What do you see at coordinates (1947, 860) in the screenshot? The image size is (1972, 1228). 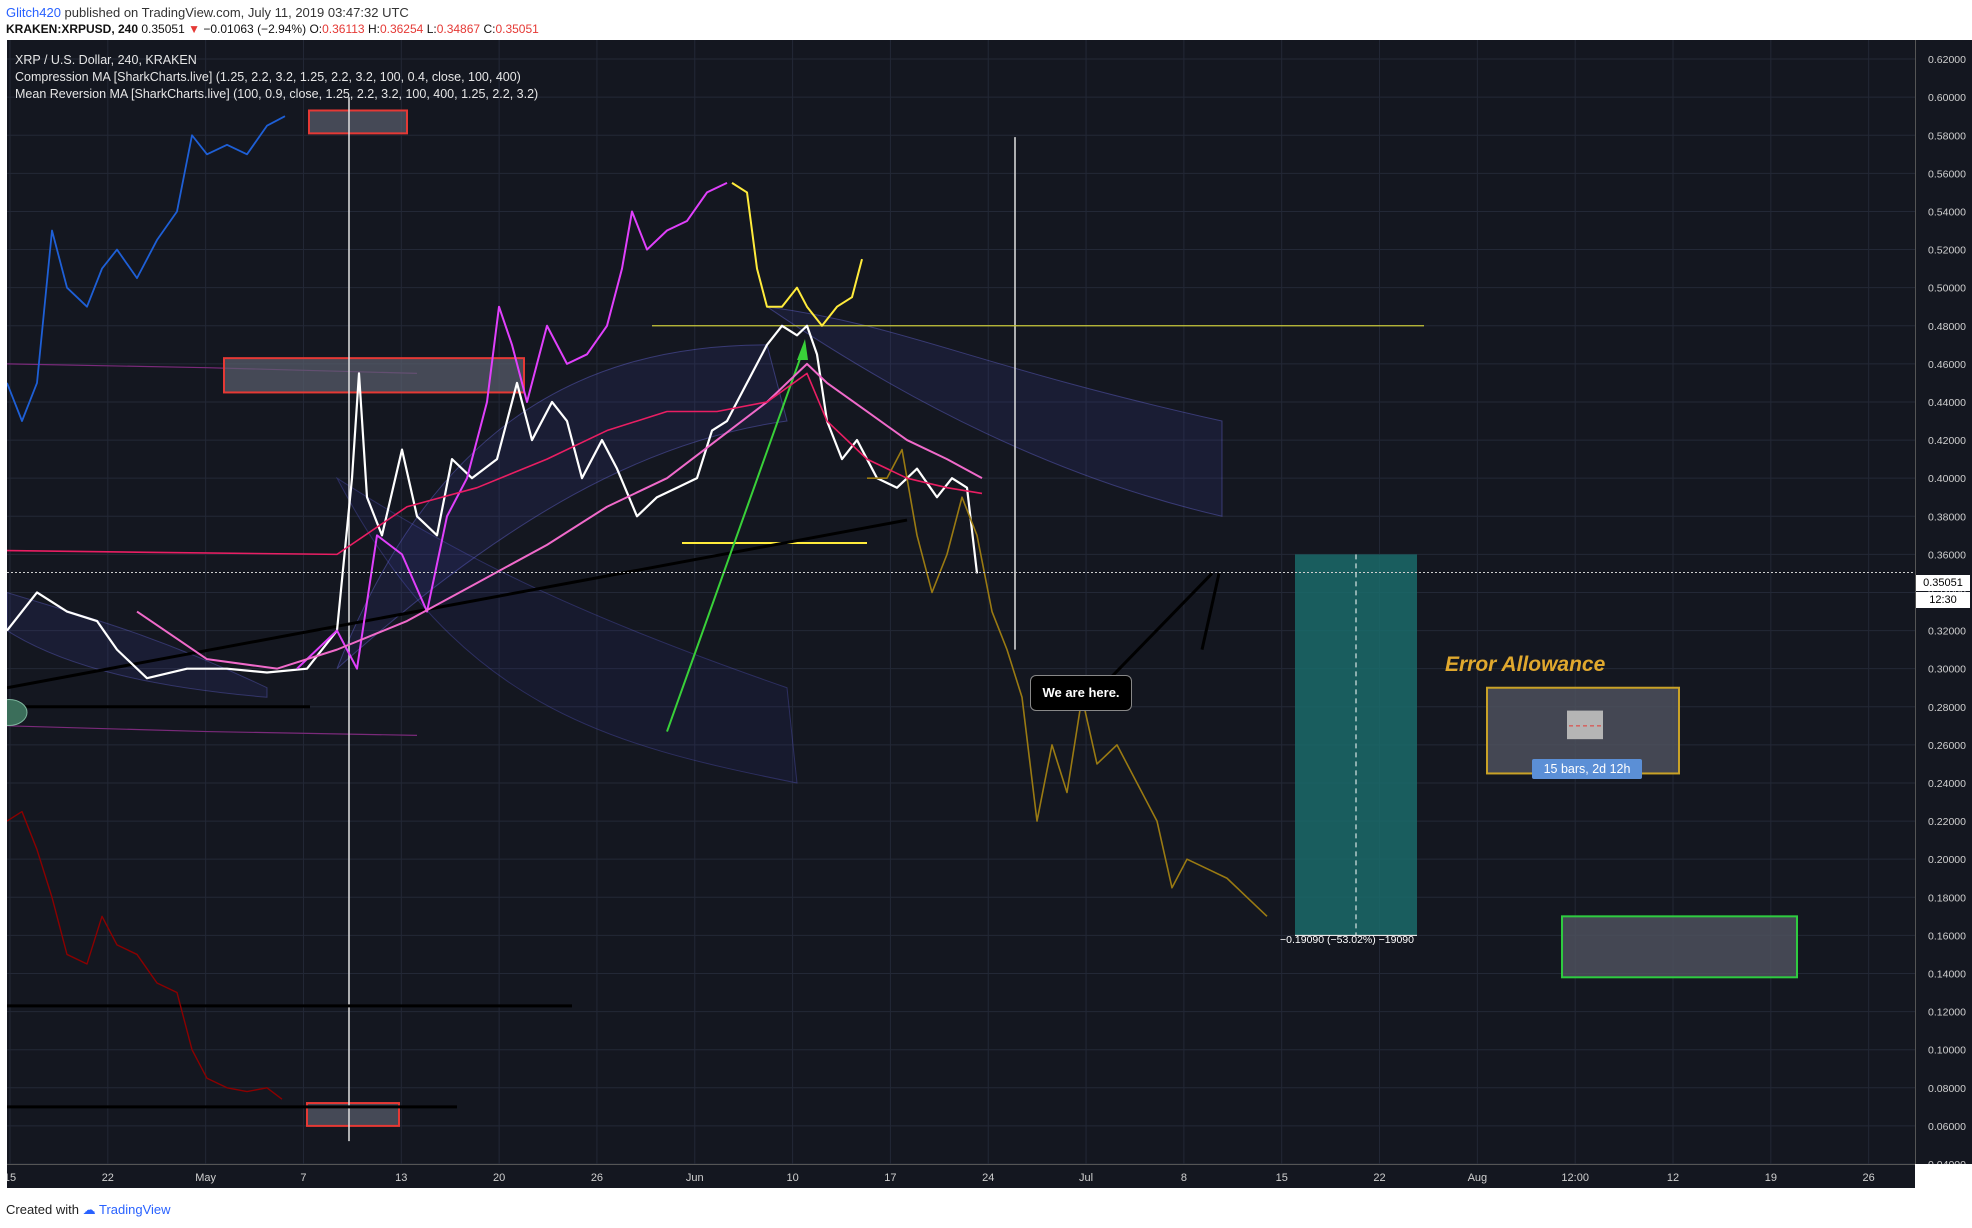 I see `y-tick-label: 0.20000` at bounding box center [1947, 860].